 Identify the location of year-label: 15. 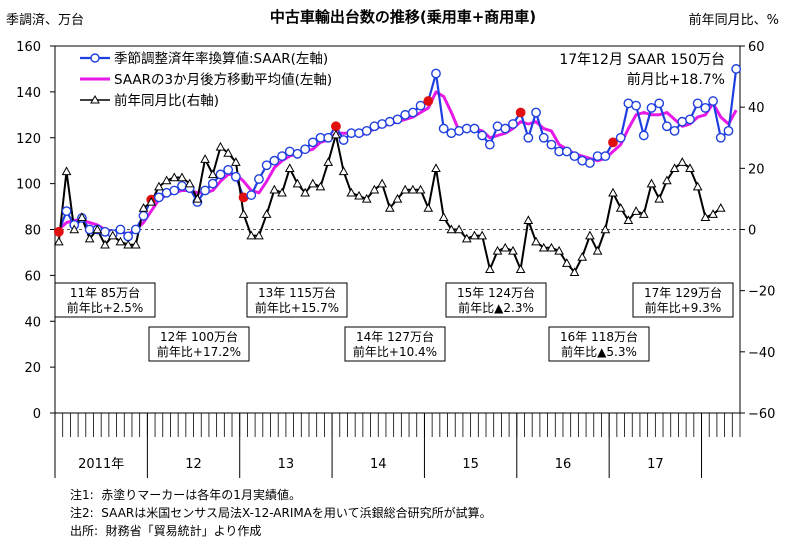
(470, 464).